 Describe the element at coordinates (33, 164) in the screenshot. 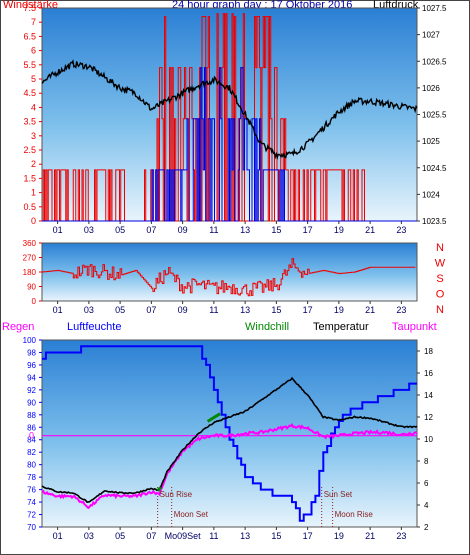

I see `chart1-ytick-label: 2` at that location.